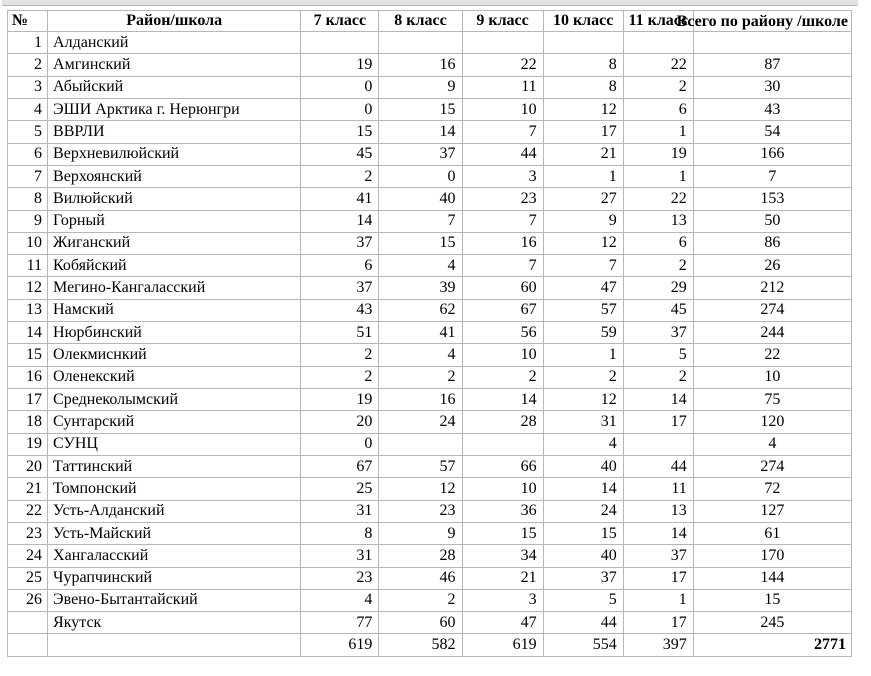 This screenshot has height=676, width=871. I want to click on table-row: 2 Амгинский 19 16 22 8 22 87, so click(429, 65).